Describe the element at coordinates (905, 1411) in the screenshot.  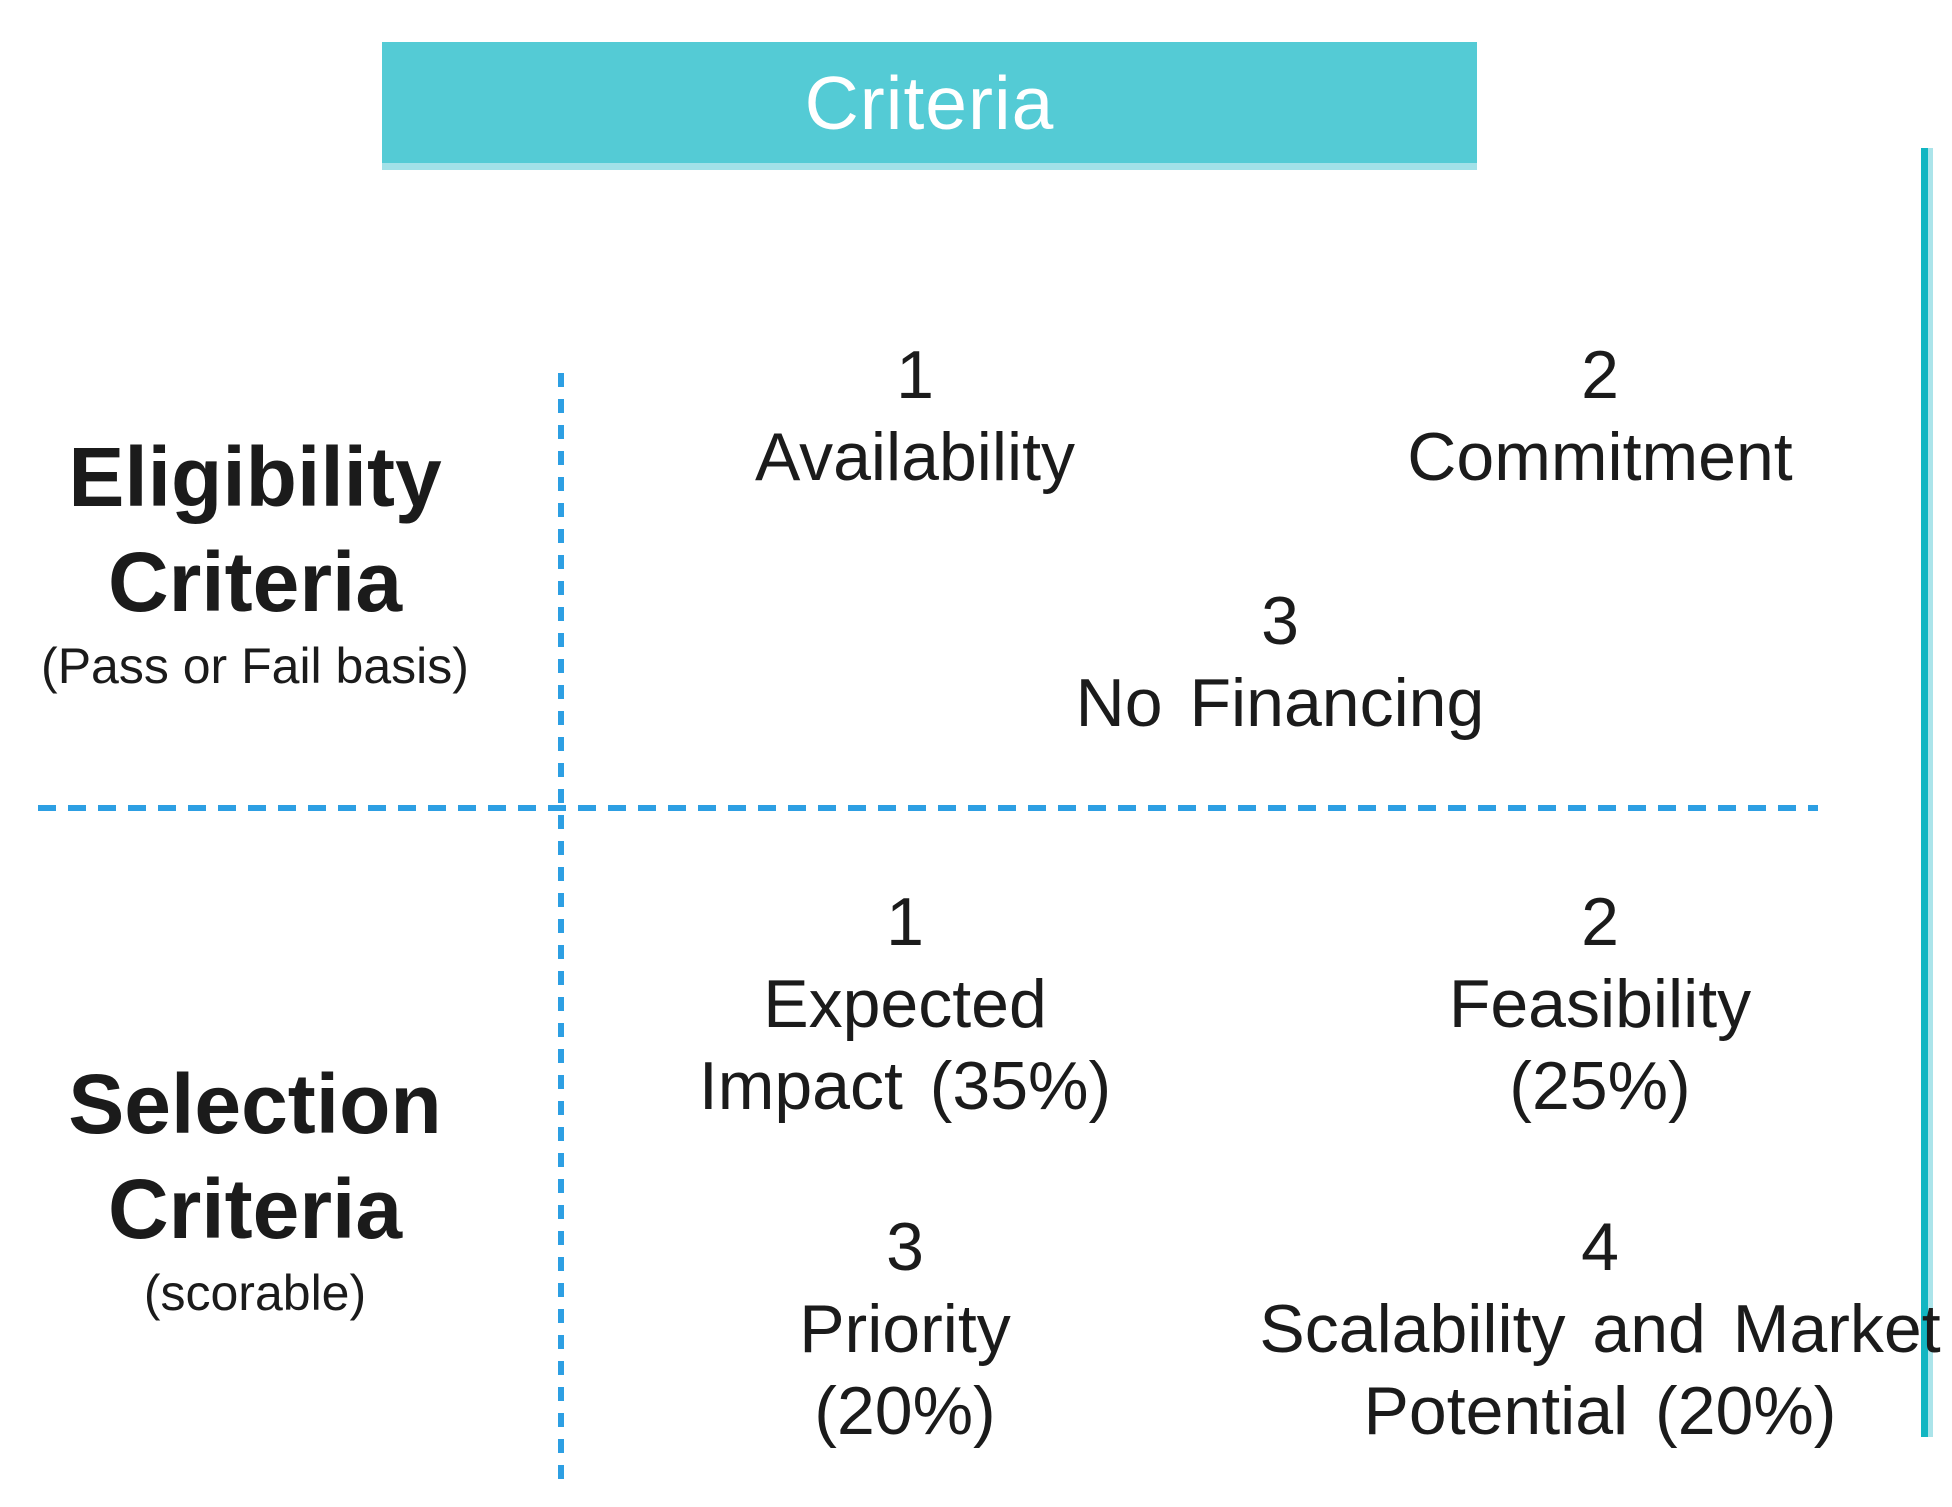
I see `item-line: (20%)` at that location.